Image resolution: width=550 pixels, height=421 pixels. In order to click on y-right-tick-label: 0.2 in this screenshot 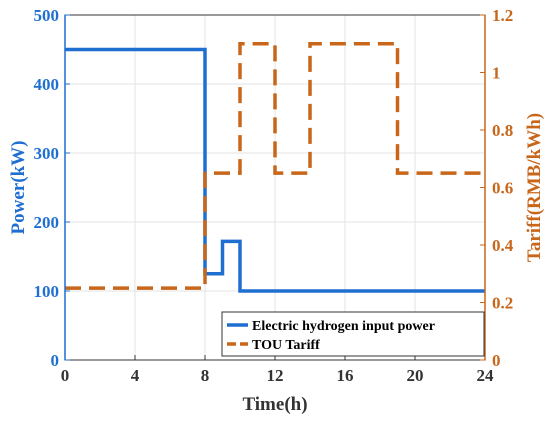, I will do `click(502, 303)`.